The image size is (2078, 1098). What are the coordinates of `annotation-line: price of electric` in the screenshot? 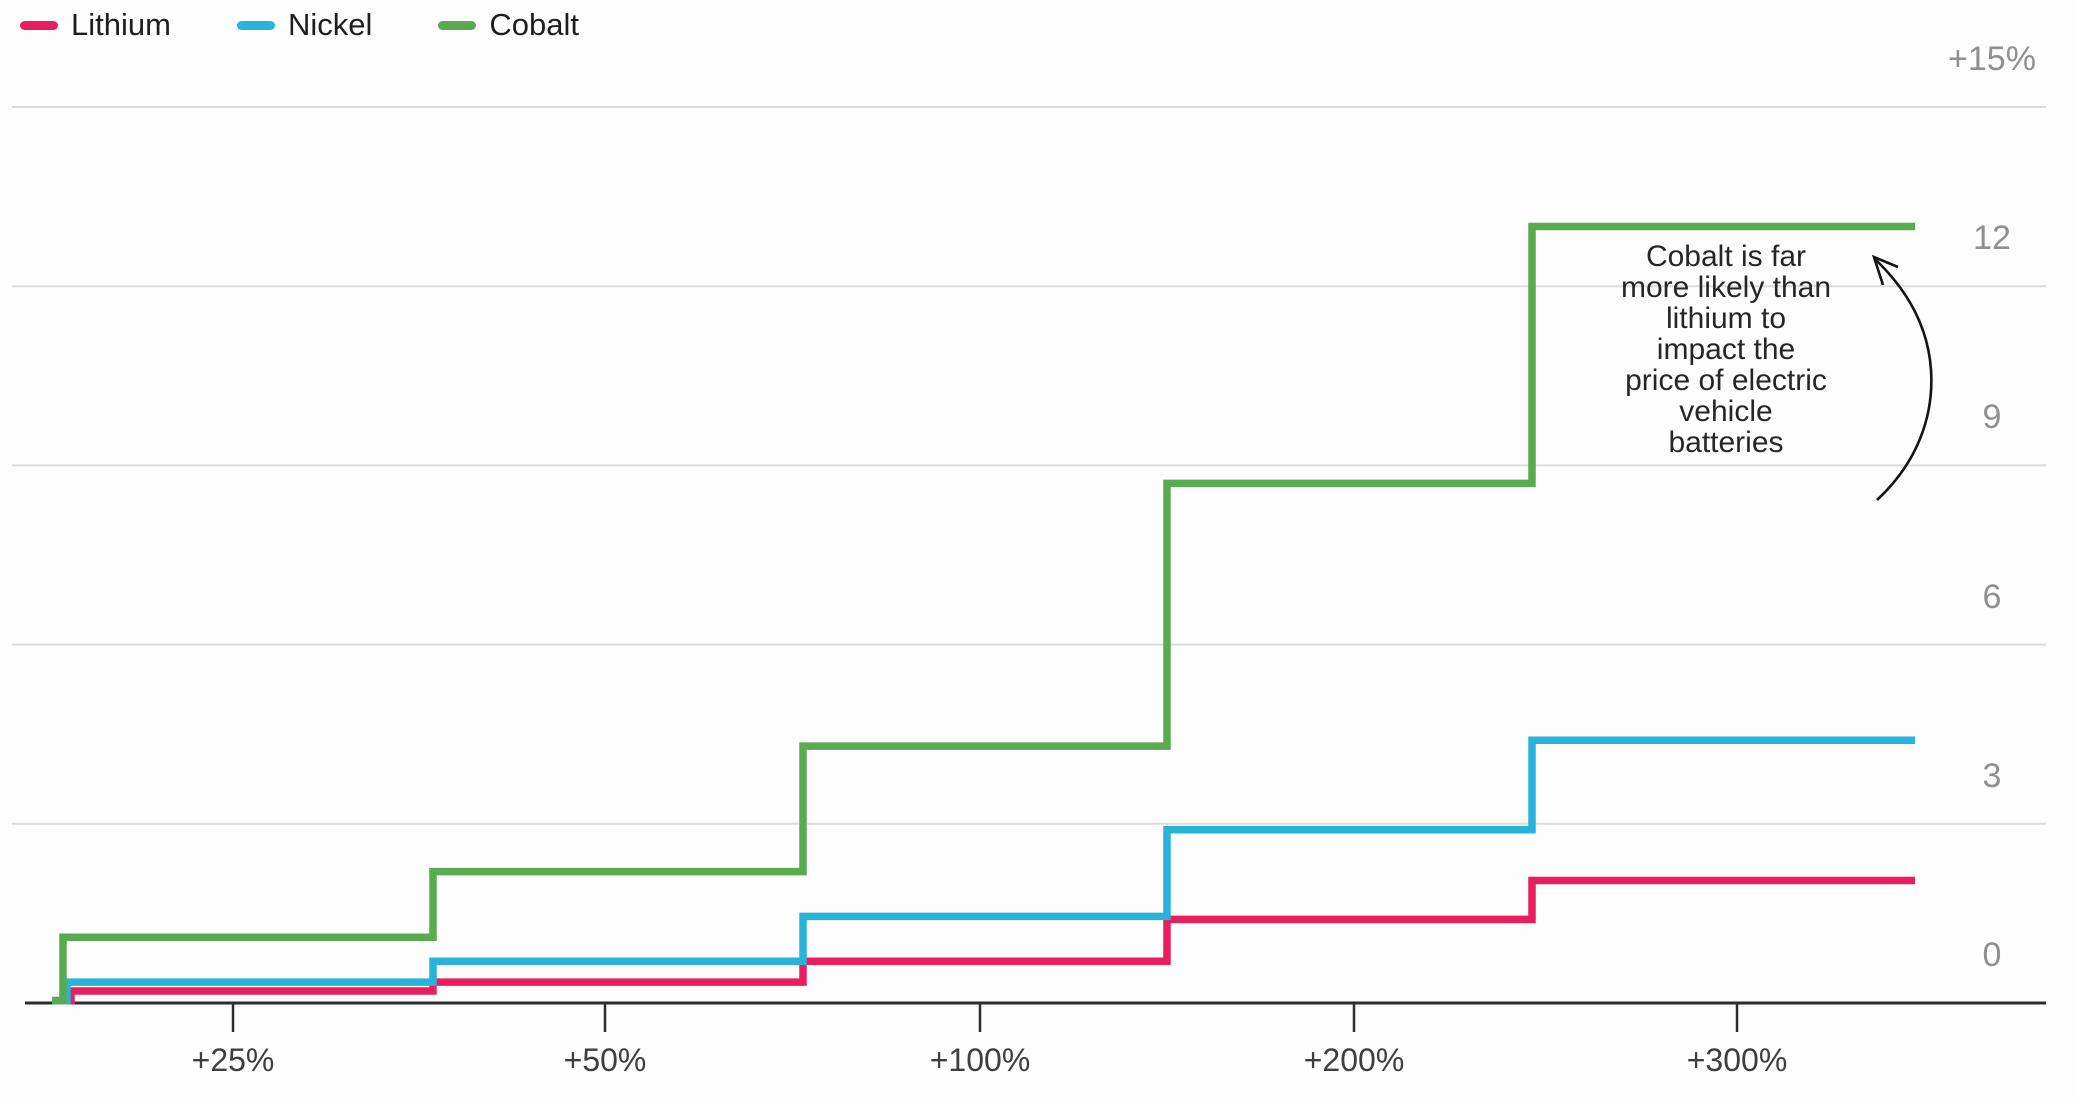 It's located at (1726, 380).